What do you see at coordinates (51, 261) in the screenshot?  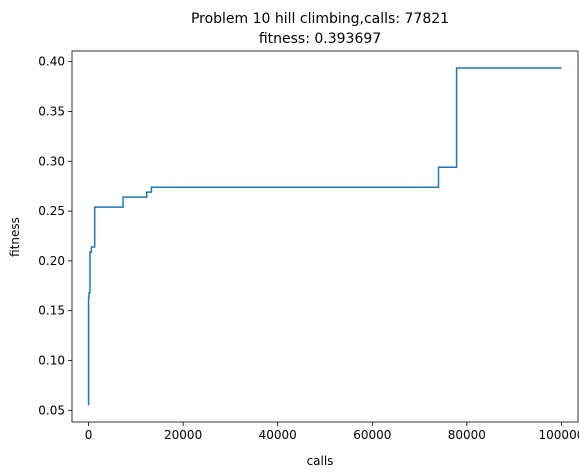 I see `y-tick-label: 0.20` at bounding box center [51, 261].